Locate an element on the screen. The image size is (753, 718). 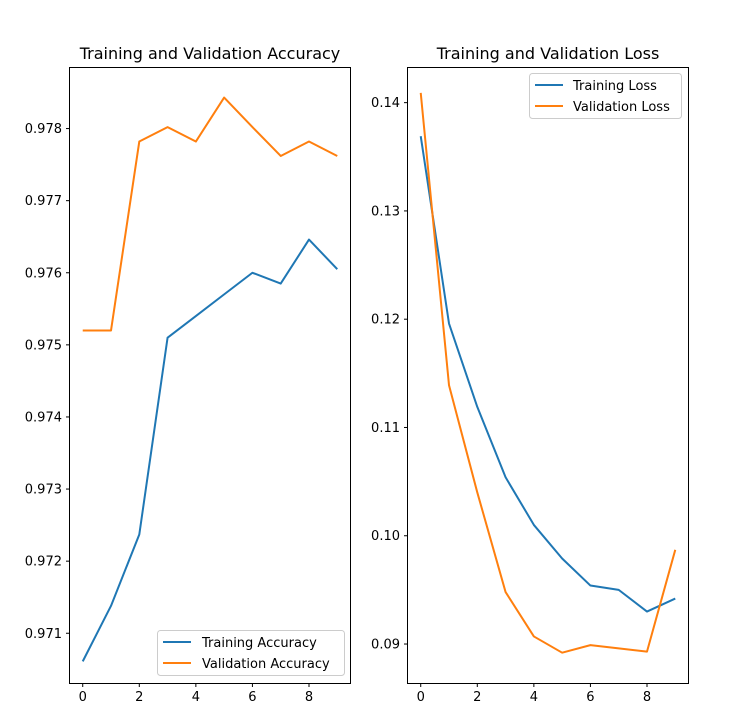
accuracy-y-tick-label: 0.972 is located at coordinates (43, 562).